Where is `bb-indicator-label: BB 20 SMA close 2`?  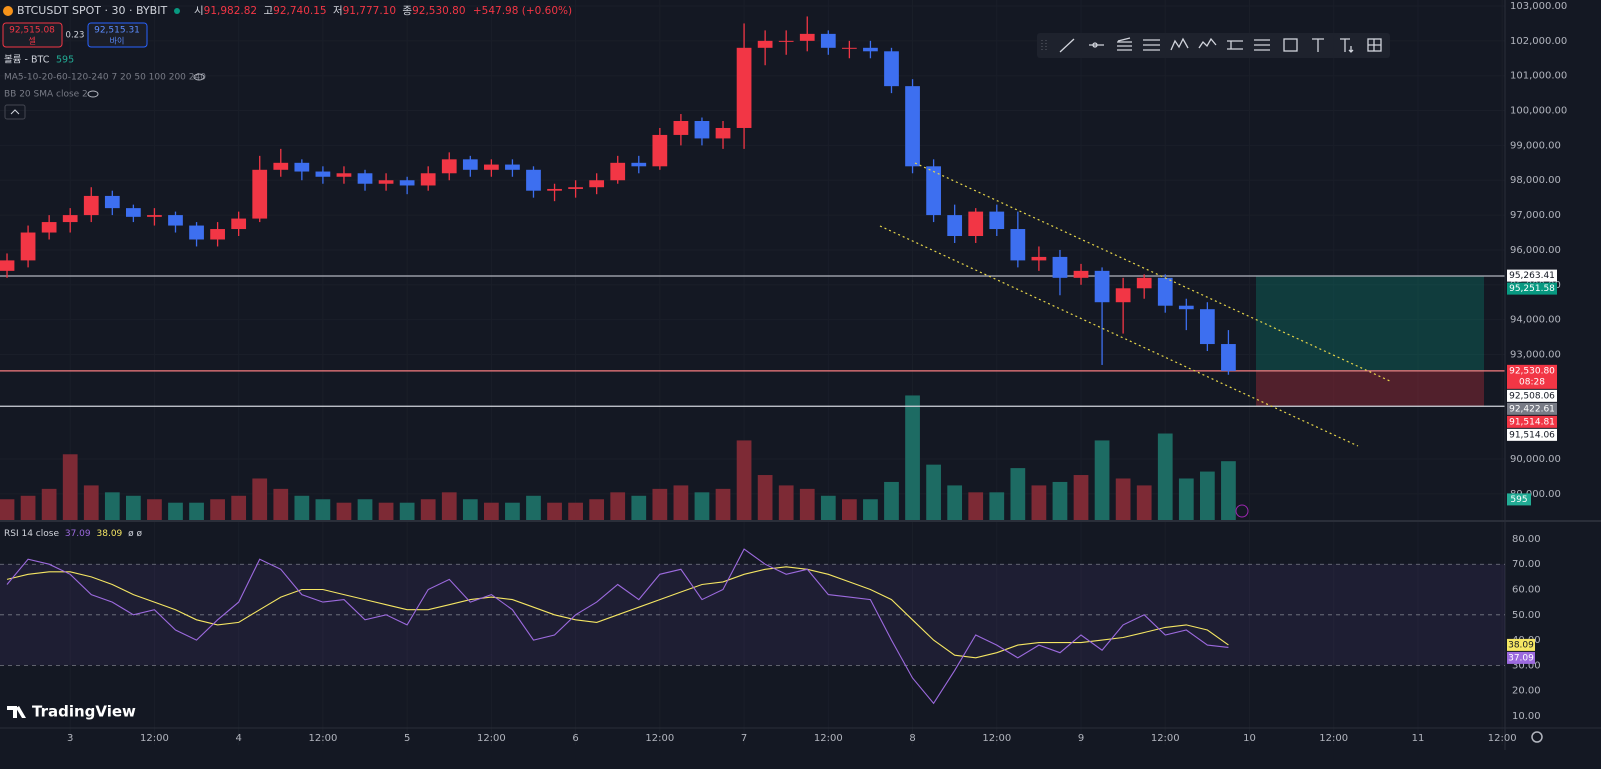 bb-indicator-label: BB 20 SMA close 2 is located at coordinates (46, 95).